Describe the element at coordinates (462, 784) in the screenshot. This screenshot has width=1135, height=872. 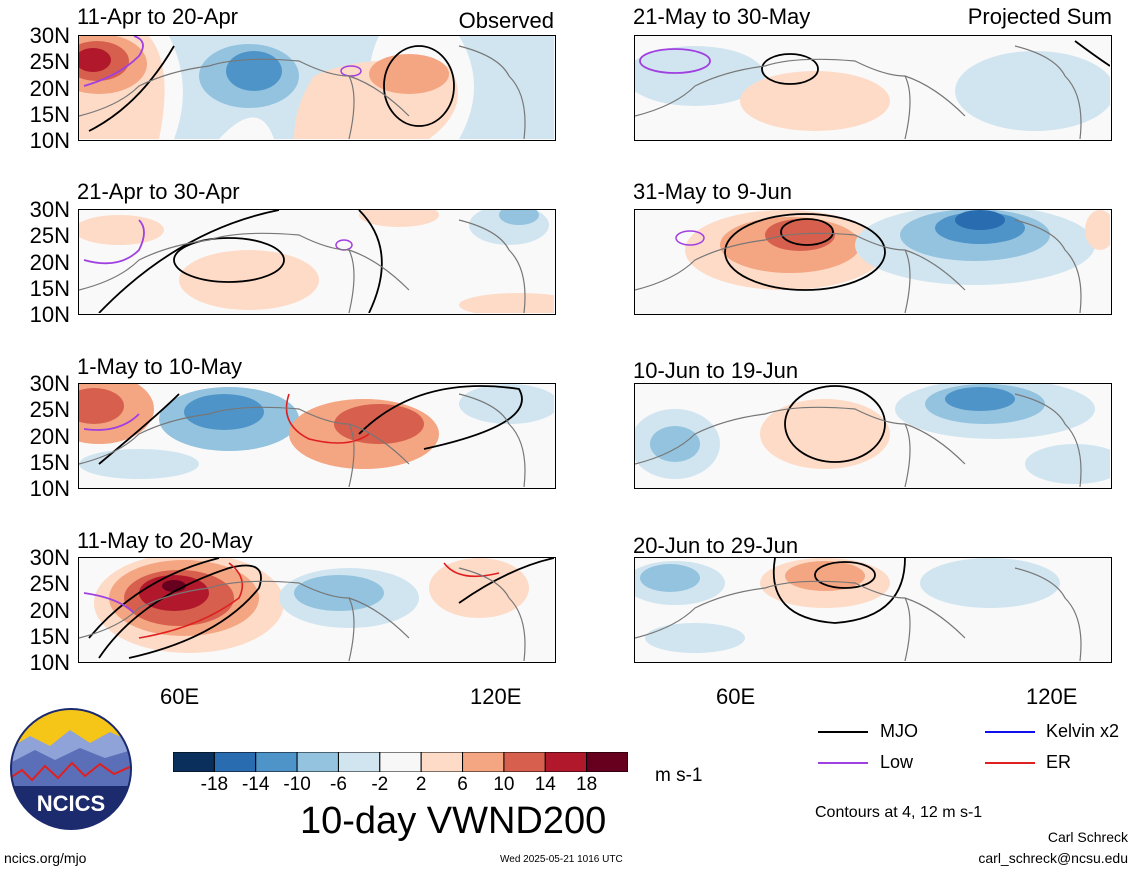
I see `colorbar-tick-label: 6` at that location.